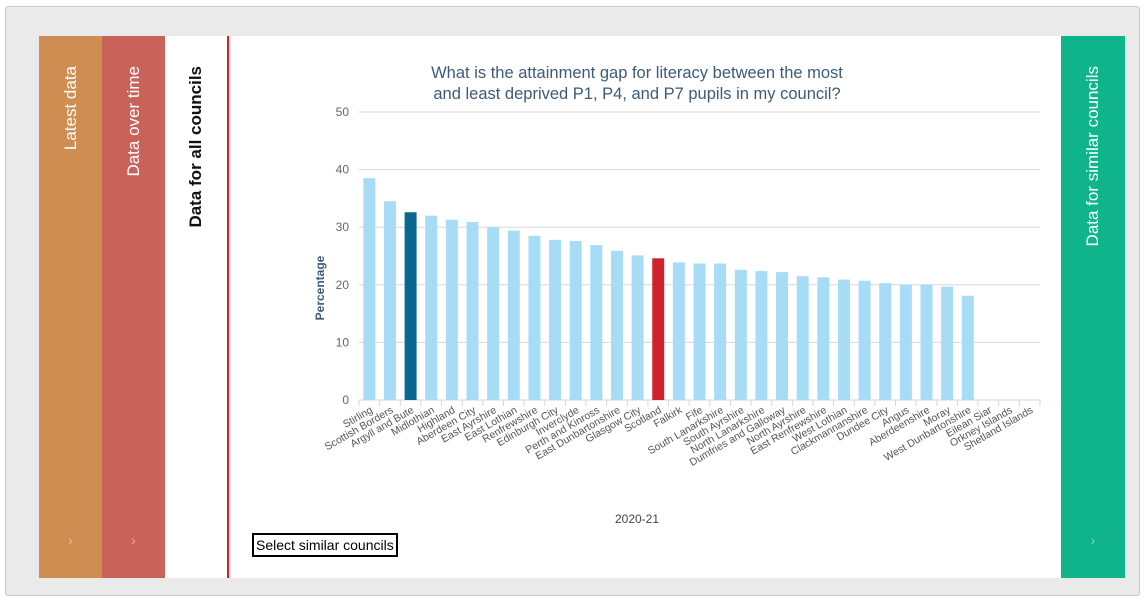  What do you see at coordinates (658, 329) in the screenshot?
I see `bar-scotland` at bounding box center [658, 329].